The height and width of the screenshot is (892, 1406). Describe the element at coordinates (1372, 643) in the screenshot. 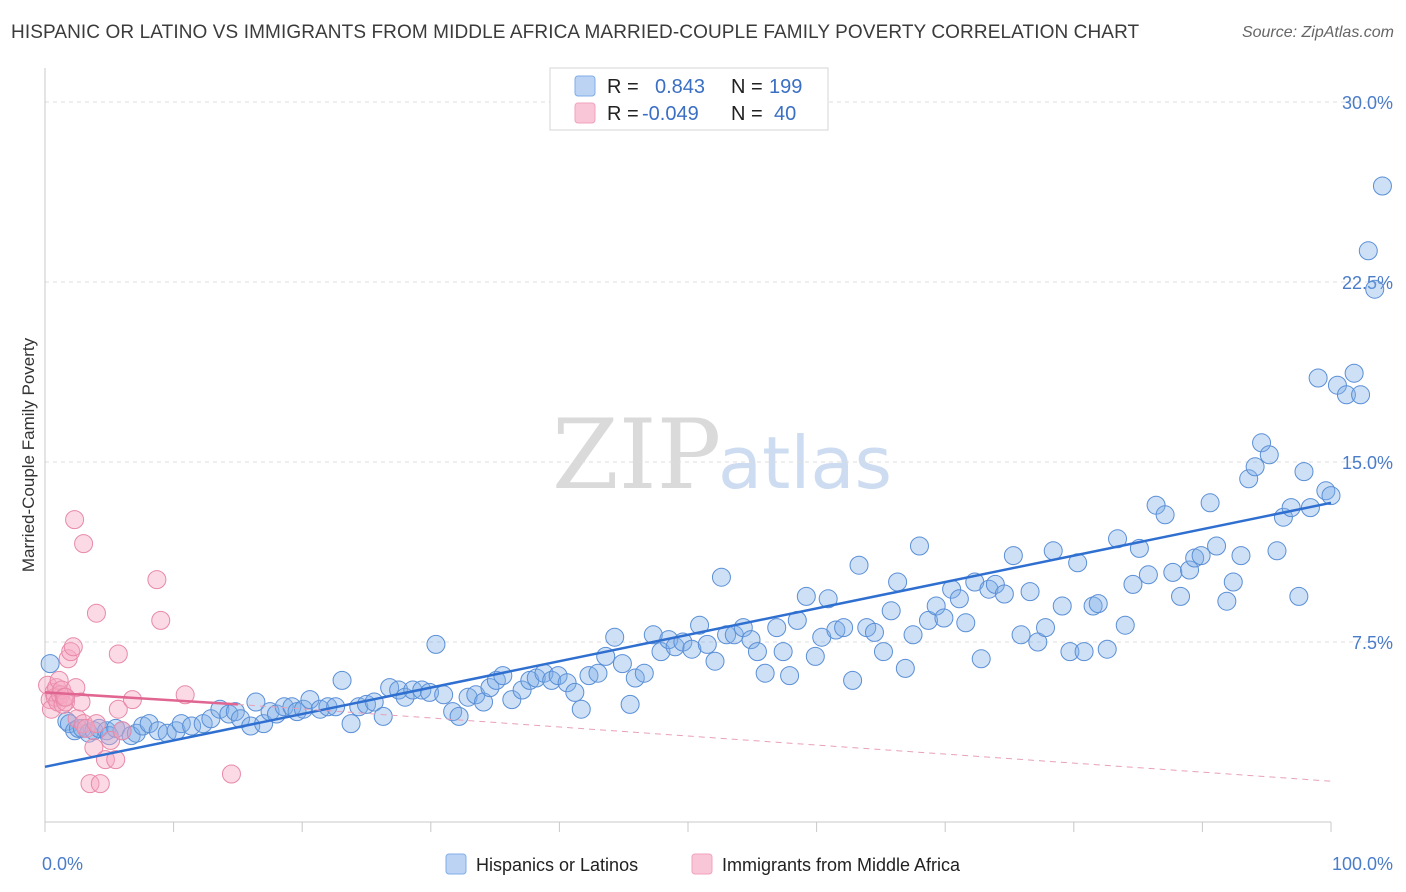

I see `y-tick-label: 7.5%` at that location.